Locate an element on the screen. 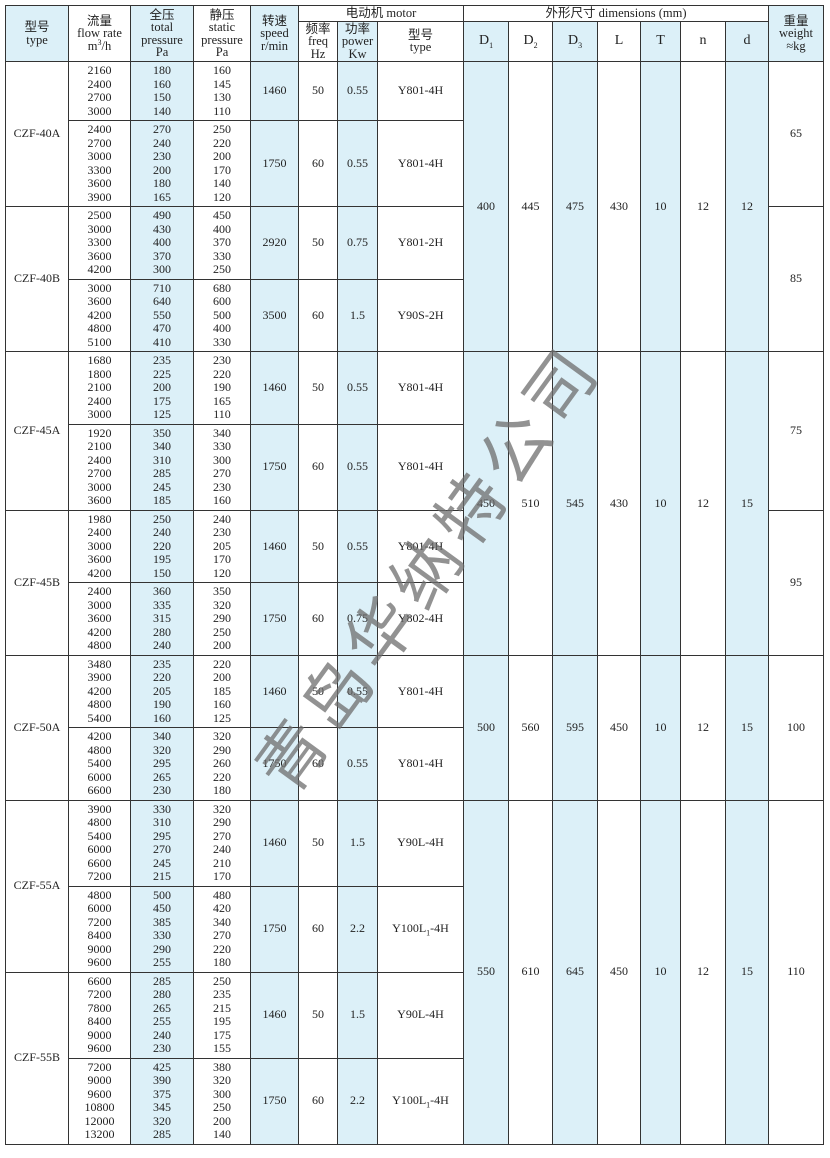 The image size is (830, 1158). static-value: 160 is located at coordinates (222, 704).